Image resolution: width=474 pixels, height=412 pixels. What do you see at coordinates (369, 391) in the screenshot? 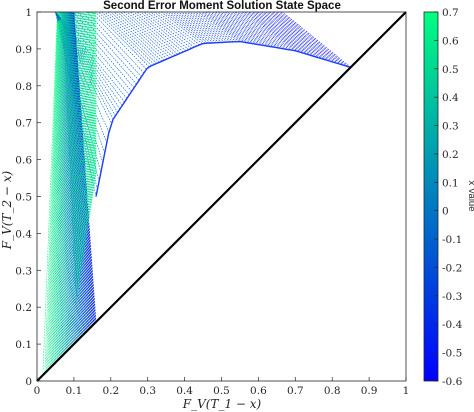
I see `x-tick-label: 0.9` at bounding box center [369, 391].